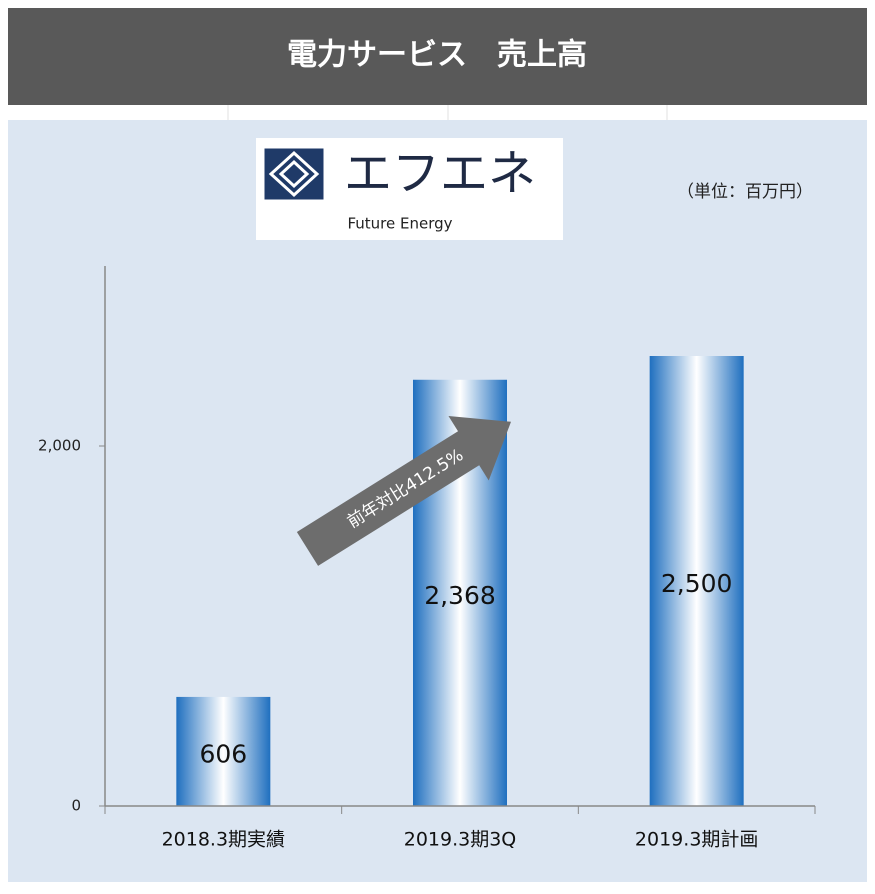 The image size is (875, 894). Describe the element at coordinates (59, 446) in the screenshot. I see `y-tick-label: 2,000` at that location.